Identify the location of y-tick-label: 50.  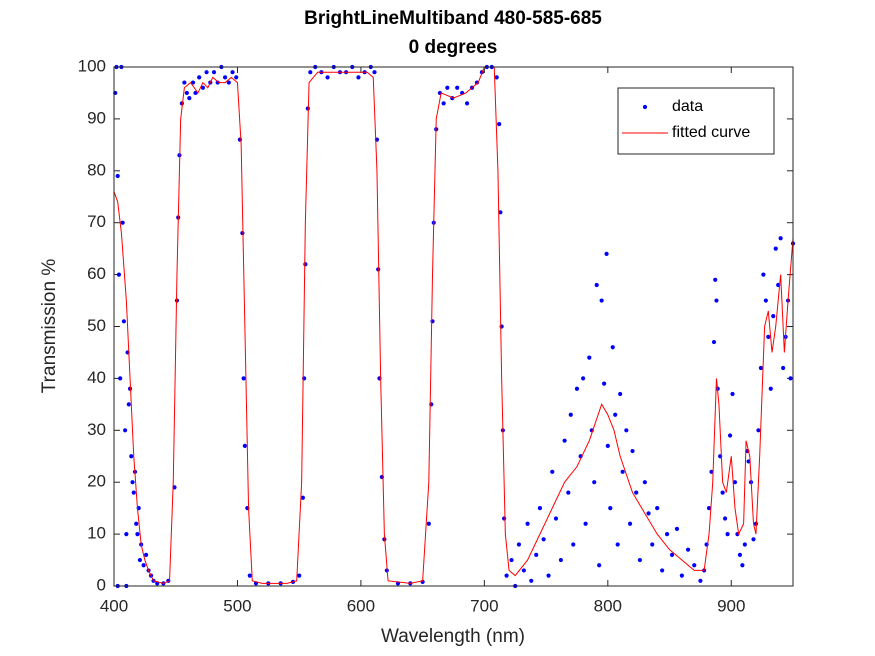
(96, 325).